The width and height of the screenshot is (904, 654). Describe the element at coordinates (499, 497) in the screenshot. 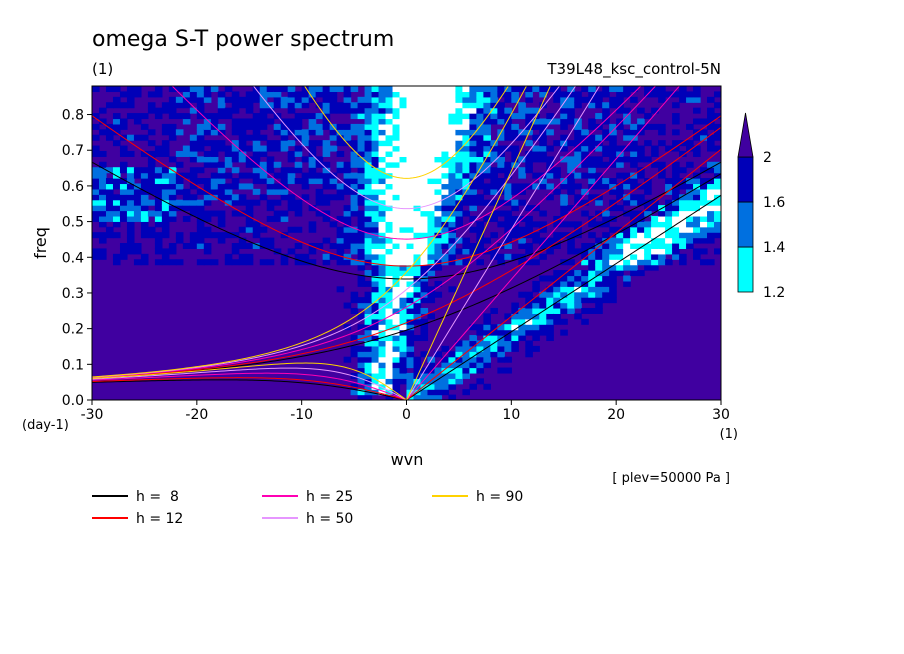

I see `legend-label: h = 90` at that location.